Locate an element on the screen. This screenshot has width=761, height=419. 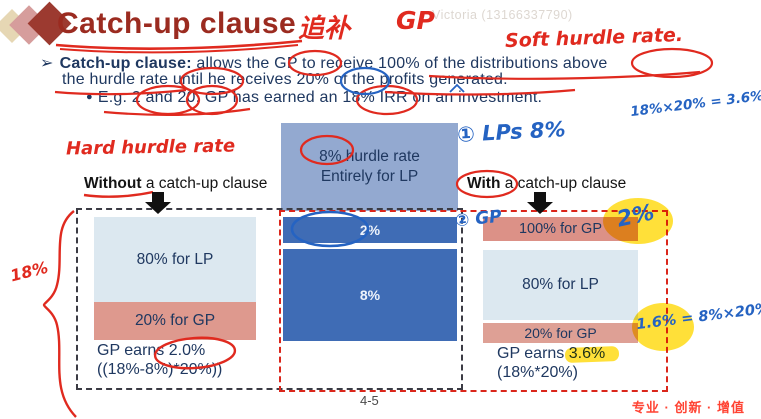
with-word: With is located at coordinates (484, 183).